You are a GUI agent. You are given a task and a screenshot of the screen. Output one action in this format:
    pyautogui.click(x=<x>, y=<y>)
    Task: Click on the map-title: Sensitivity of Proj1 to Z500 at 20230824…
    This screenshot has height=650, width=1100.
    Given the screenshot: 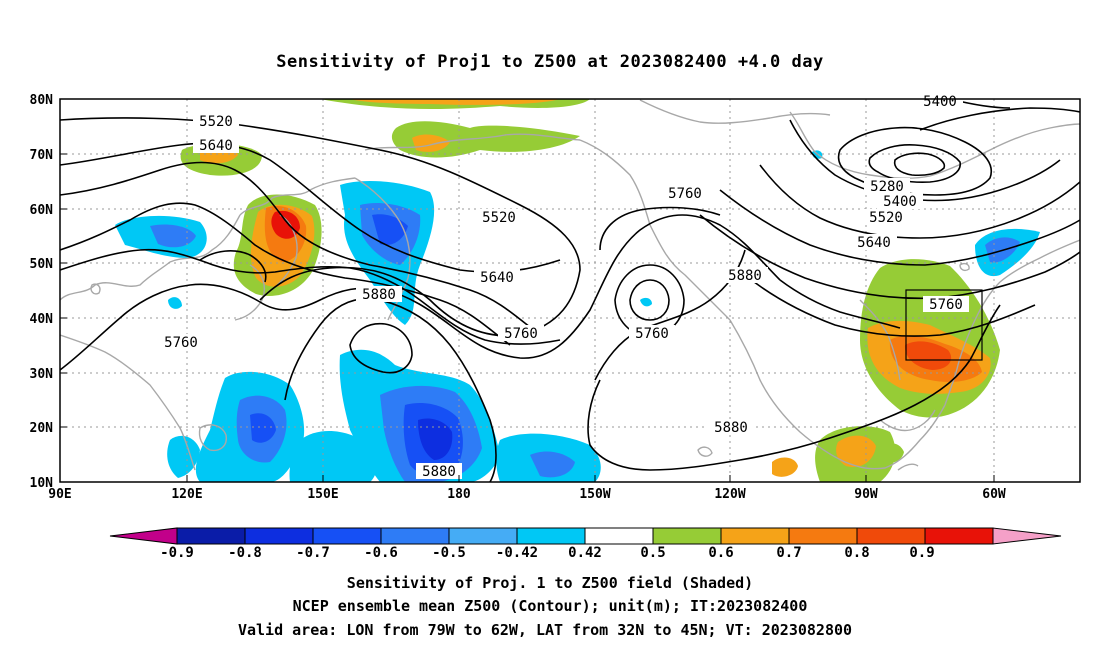 What is the action you would take?
    pyautogui.click(x=549, y=62)
    